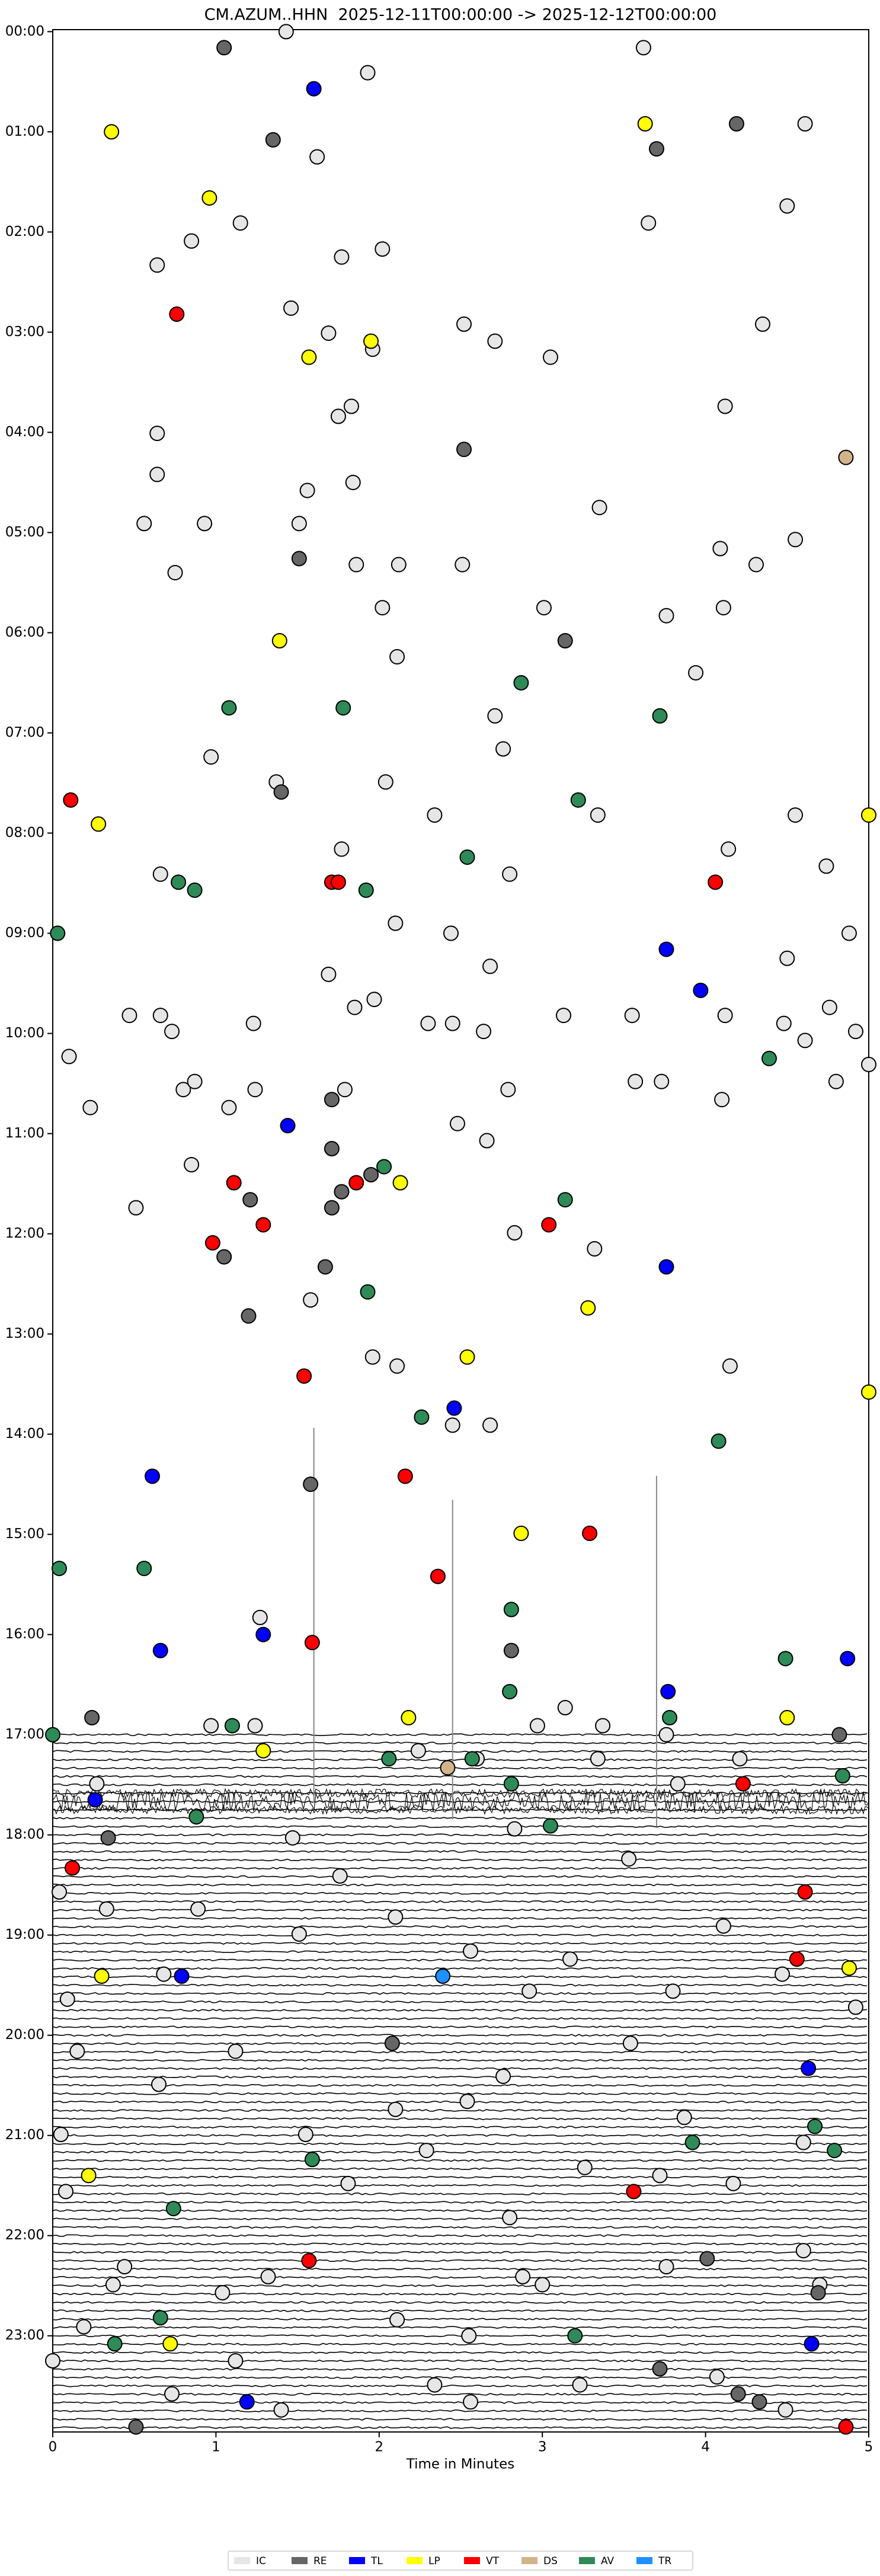  I want to click on legend-label: RE, so click(320, 2561).